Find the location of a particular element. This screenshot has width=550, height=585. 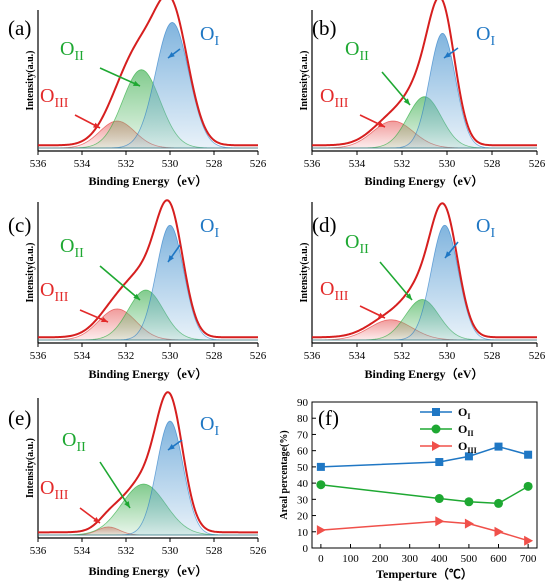

panel-label: (e) is located at coordinates (19, 418).